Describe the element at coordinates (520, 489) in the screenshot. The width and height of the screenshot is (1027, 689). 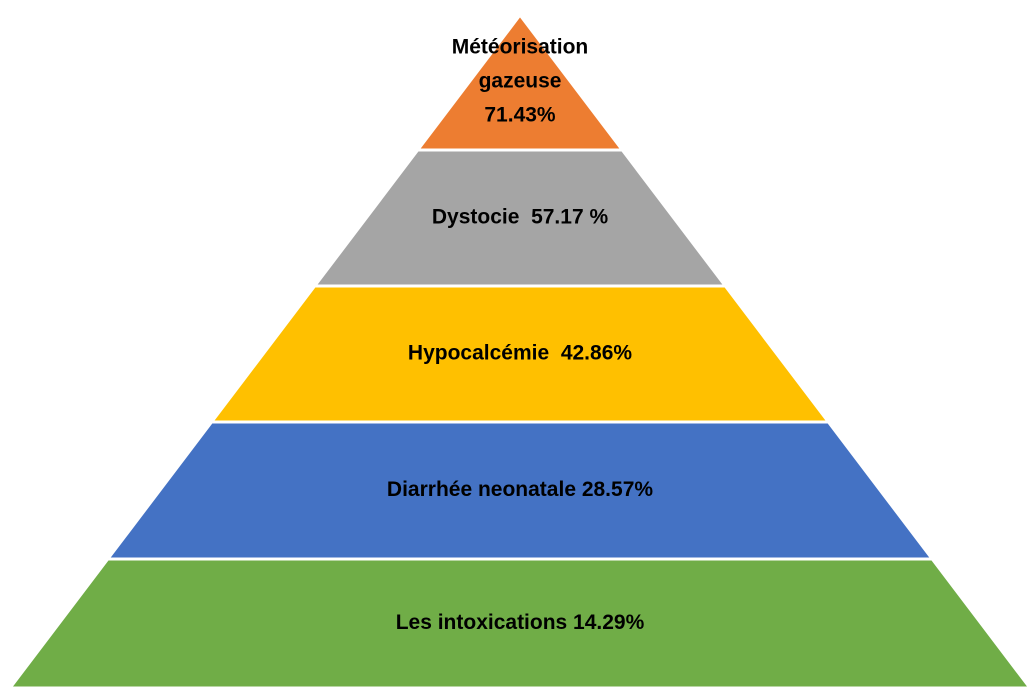
I see `layer-label: Diarrhée neonatale 28.57%` at that location.